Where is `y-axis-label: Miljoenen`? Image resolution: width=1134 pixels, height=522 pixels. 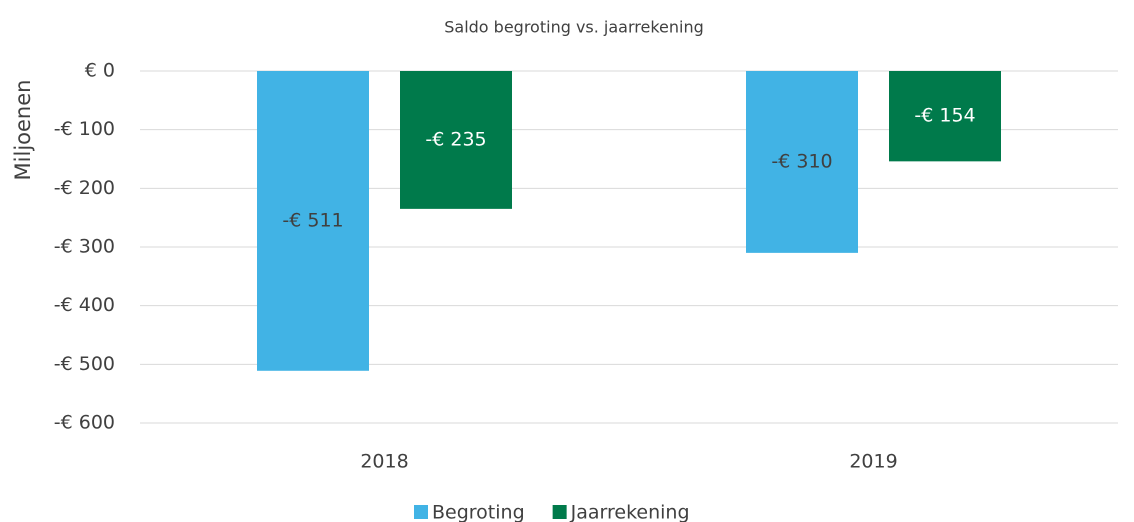 y-axis-label: Miljoenen is located at coordinates (23, 130).